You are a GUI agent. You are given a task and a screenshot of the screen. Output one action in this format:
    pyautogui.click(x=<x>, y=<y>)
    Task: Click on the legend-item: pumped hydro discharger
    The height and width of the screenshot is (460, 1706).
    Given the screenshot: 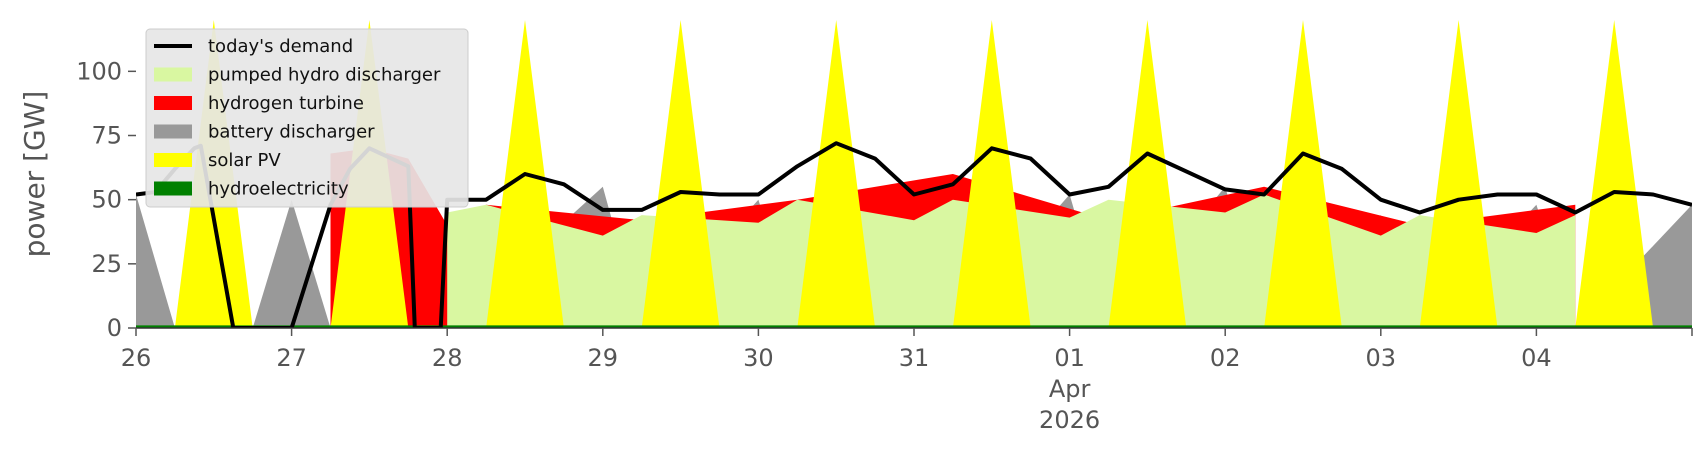 What is the action you would take?
    pyautogui.click(x=297, y=75)
    